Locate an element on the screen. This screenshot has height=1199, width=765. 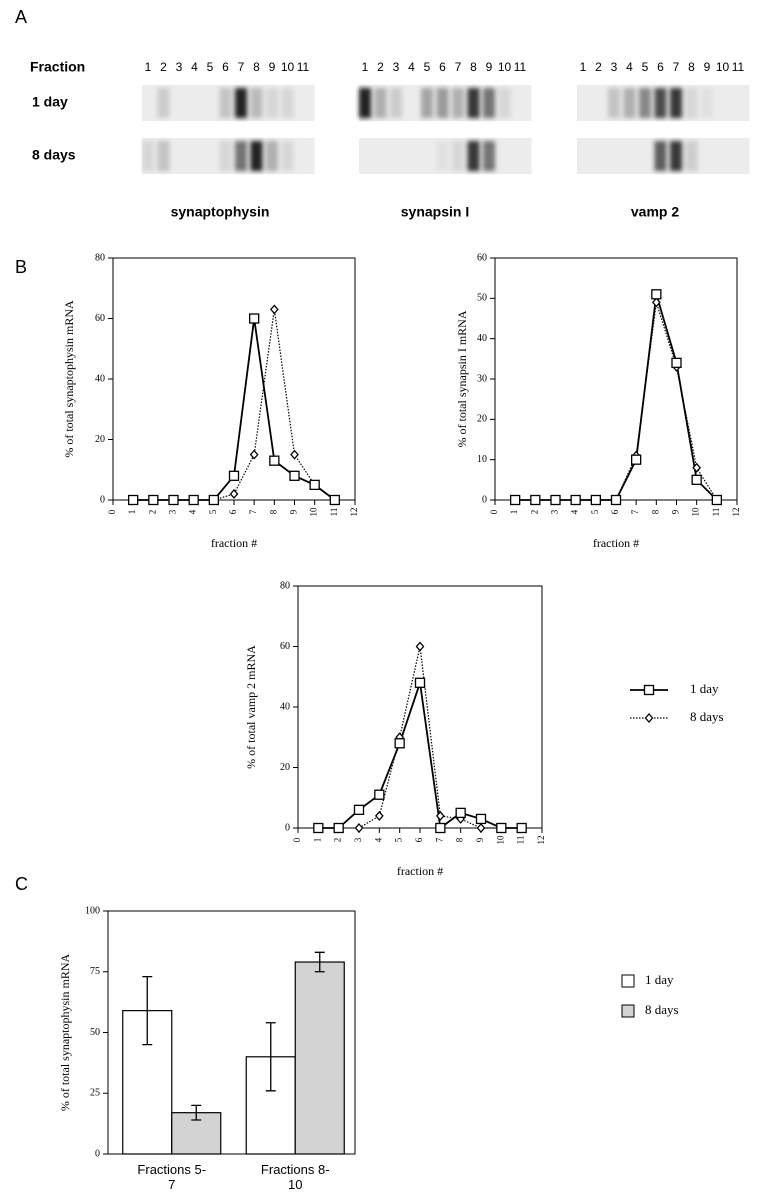
gene-label: vamp 2 is located at coordinates (655, 212).